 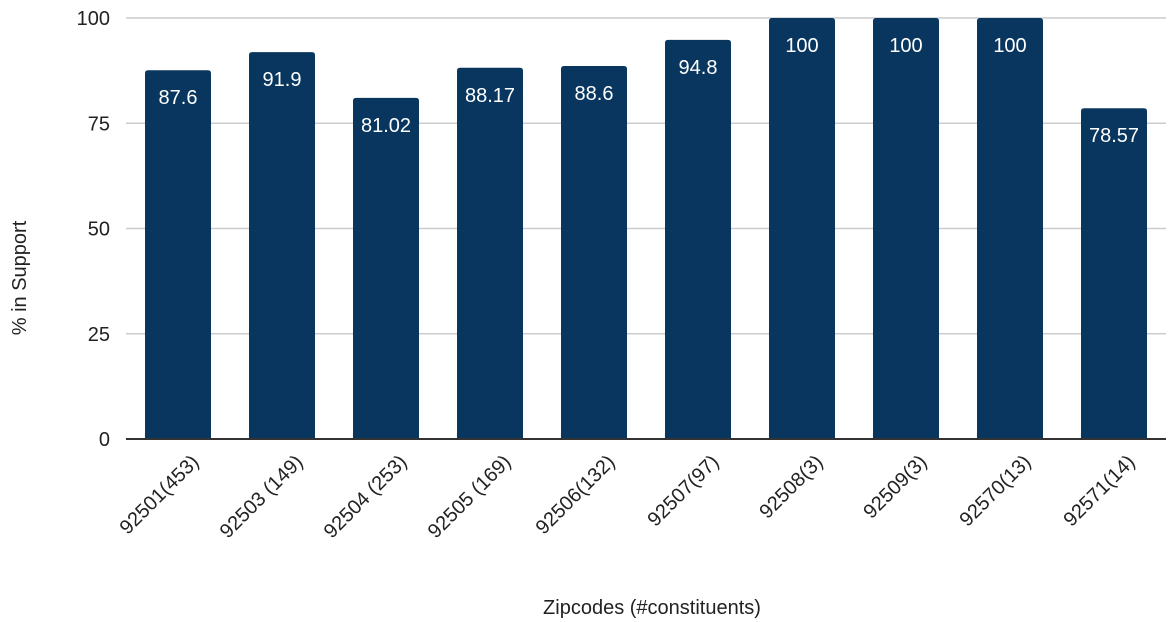 What do you see at coordinates (160, 495) in the screenshot?
I see `x-tick-label: 92501(453)` at bounding box center [160, 495].